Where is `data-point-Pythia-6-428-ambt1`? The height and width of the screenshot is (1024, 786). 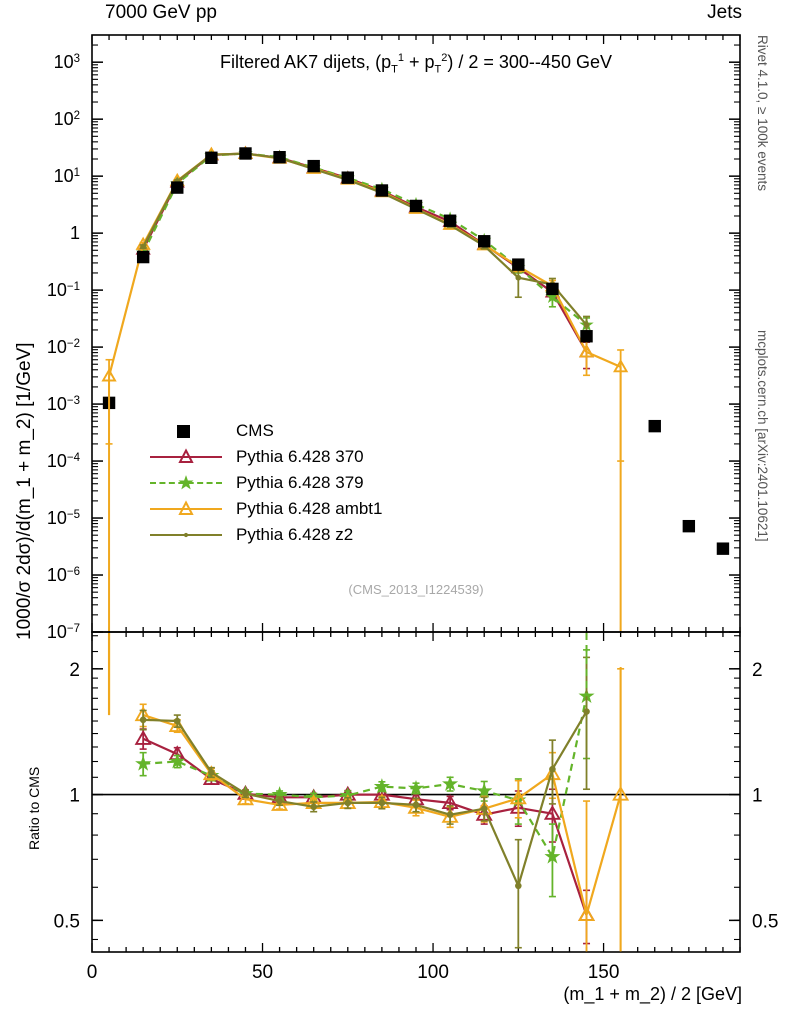 data-point-Pythia-6-428-ambt1 is located at coordinates (586, 351).